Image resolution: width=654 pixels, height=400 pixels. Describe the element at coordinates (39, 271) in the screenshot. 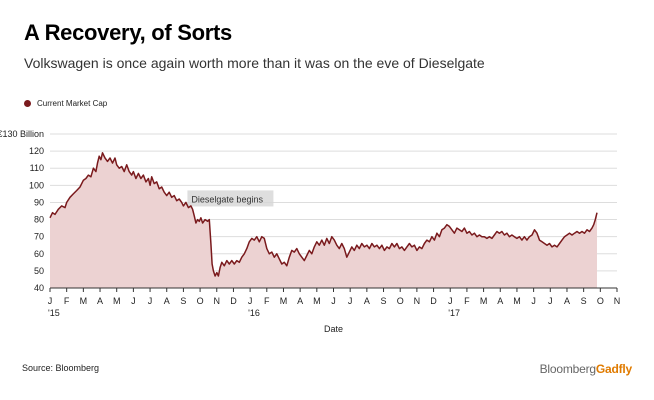

I see `y-tick-label: 50` at that location.